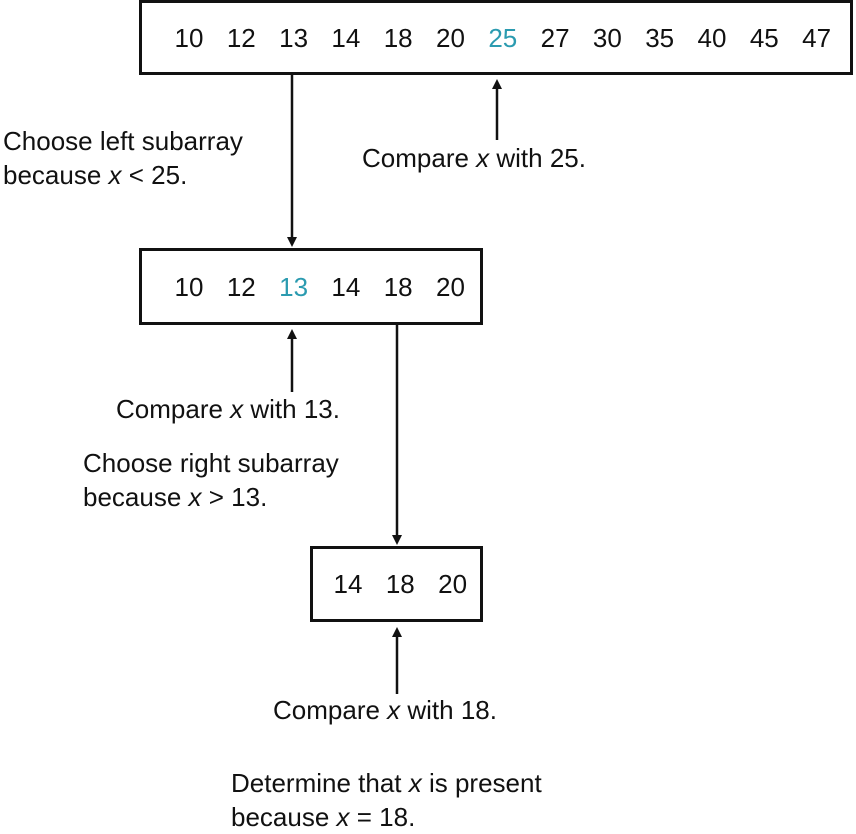 This screenshot has height=834, width=856. Describe the element at coordinates (123, 141) in the screenshot. I see `choose-left-line1: Choose left subarray` at that location.